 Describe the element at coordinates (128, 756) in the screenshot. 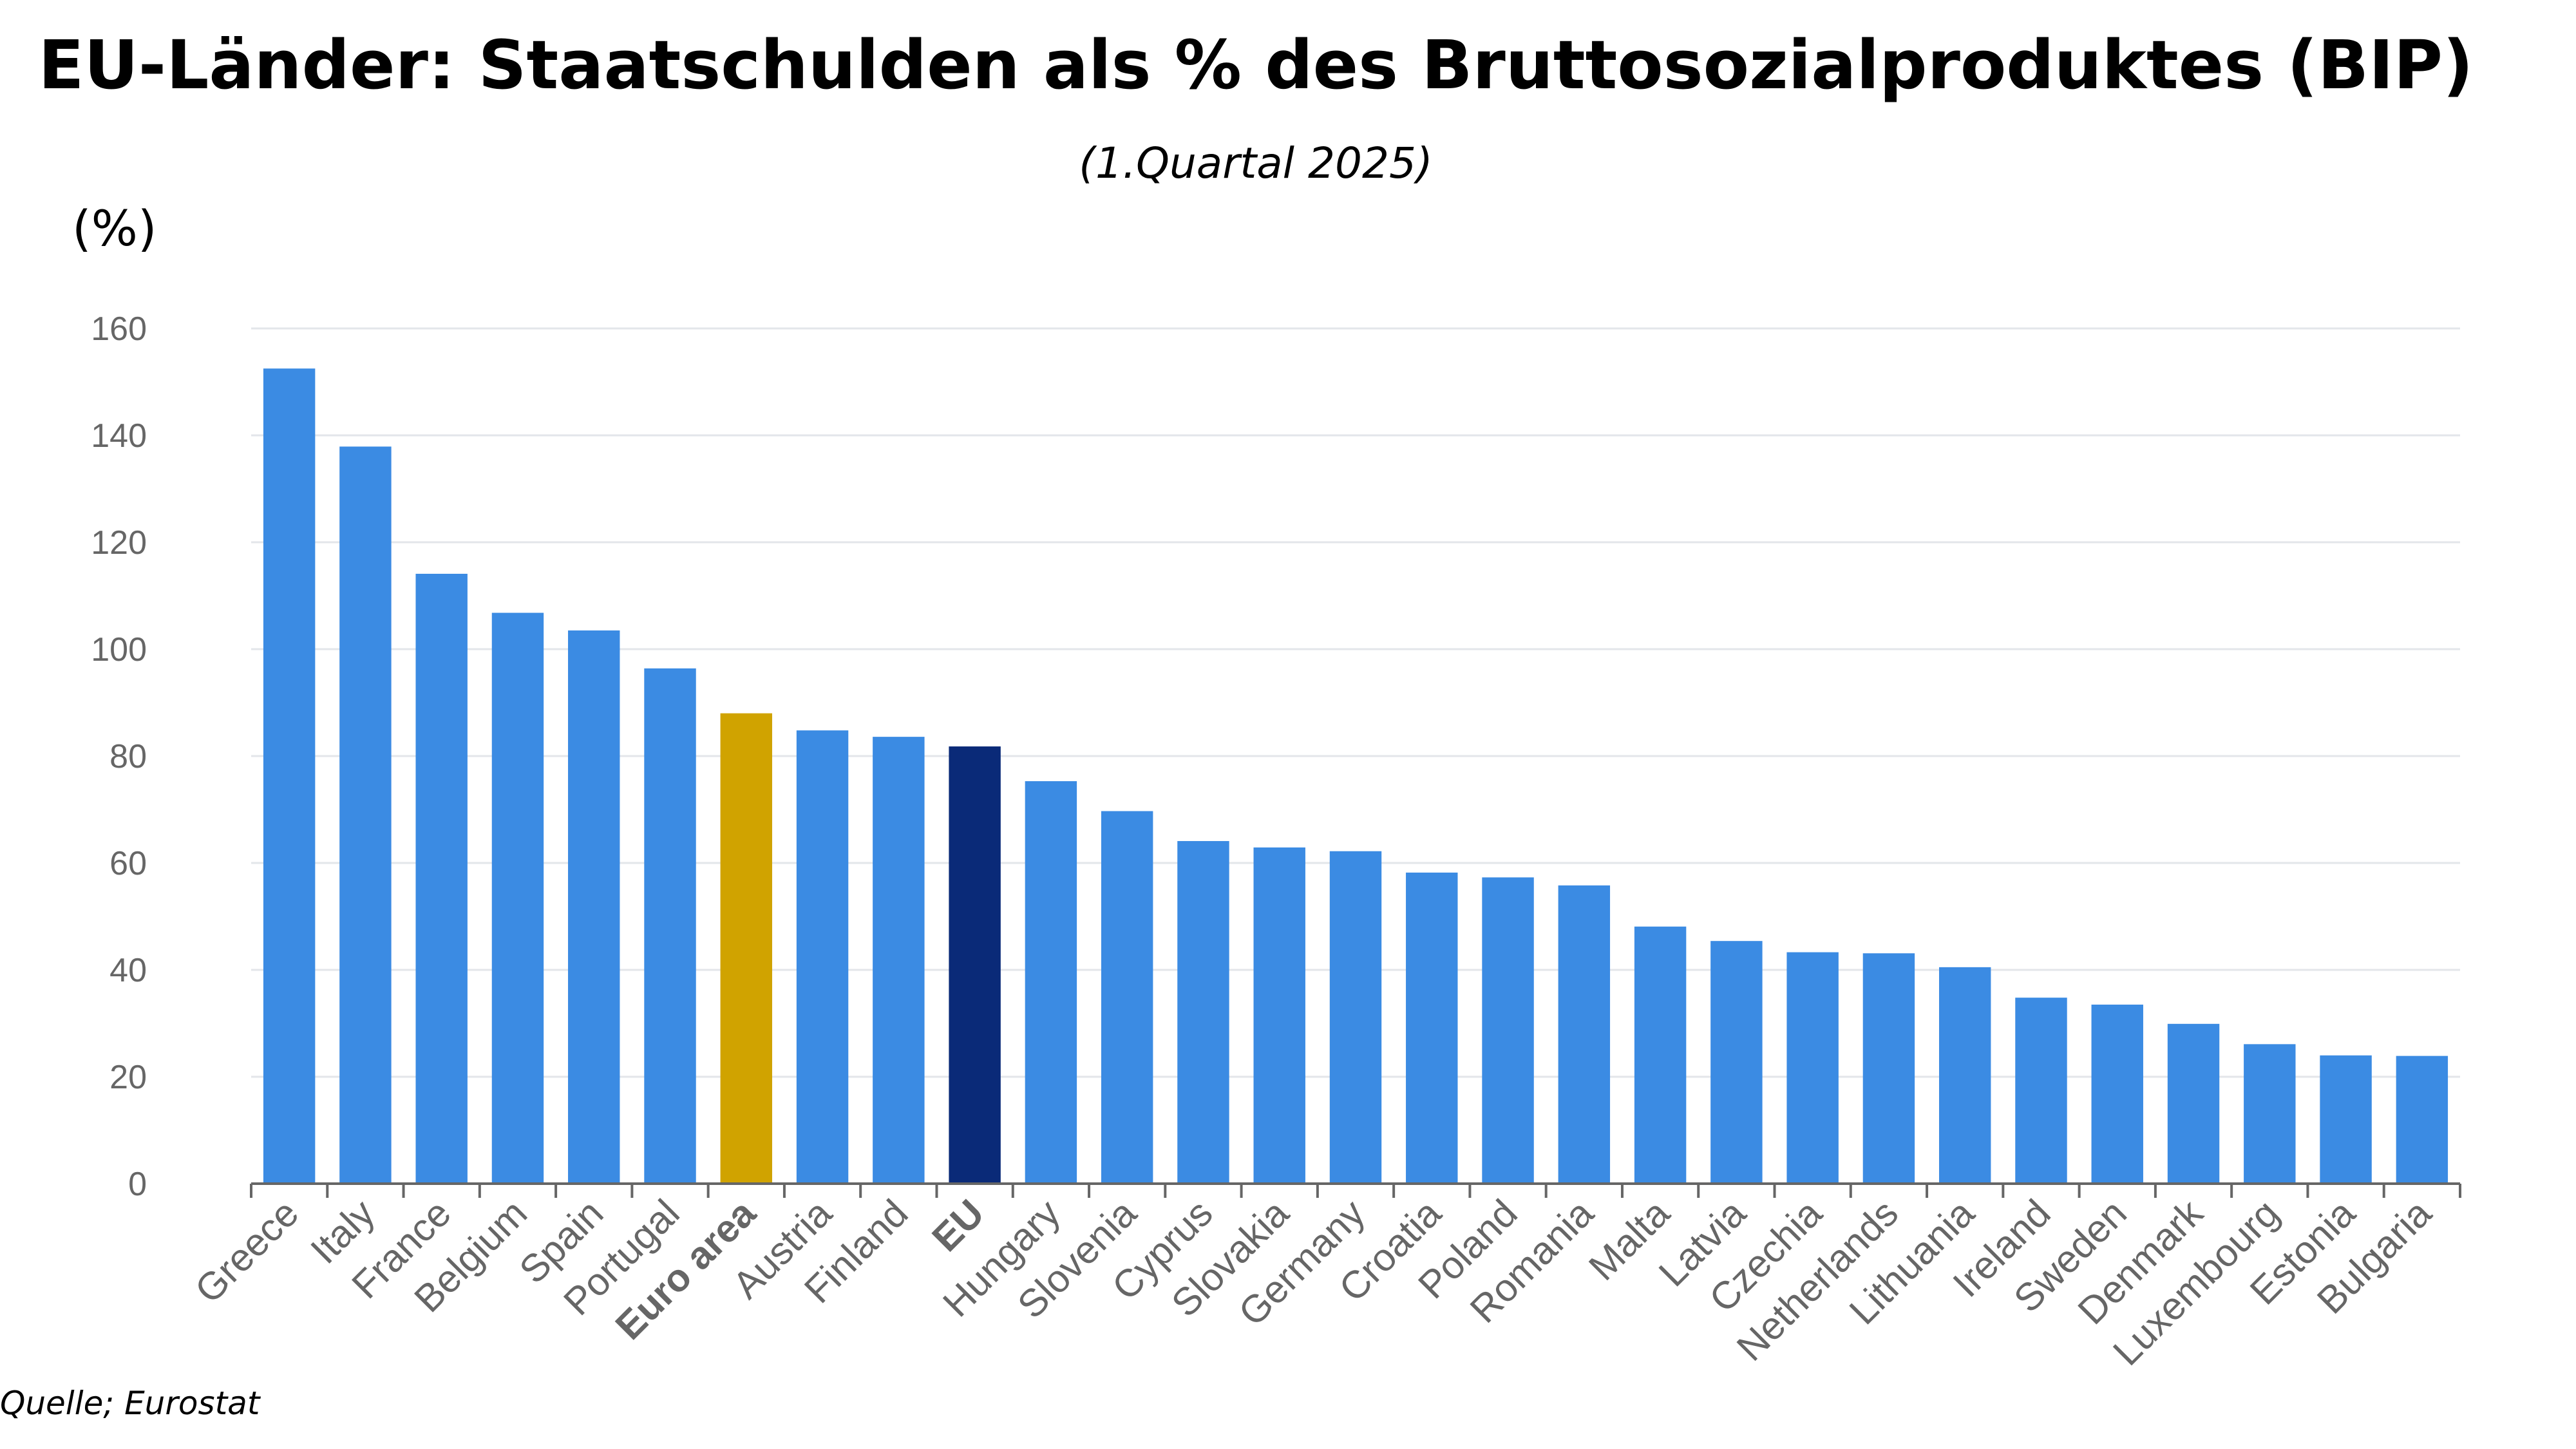

I see `y-tick-label: 80` at that location.